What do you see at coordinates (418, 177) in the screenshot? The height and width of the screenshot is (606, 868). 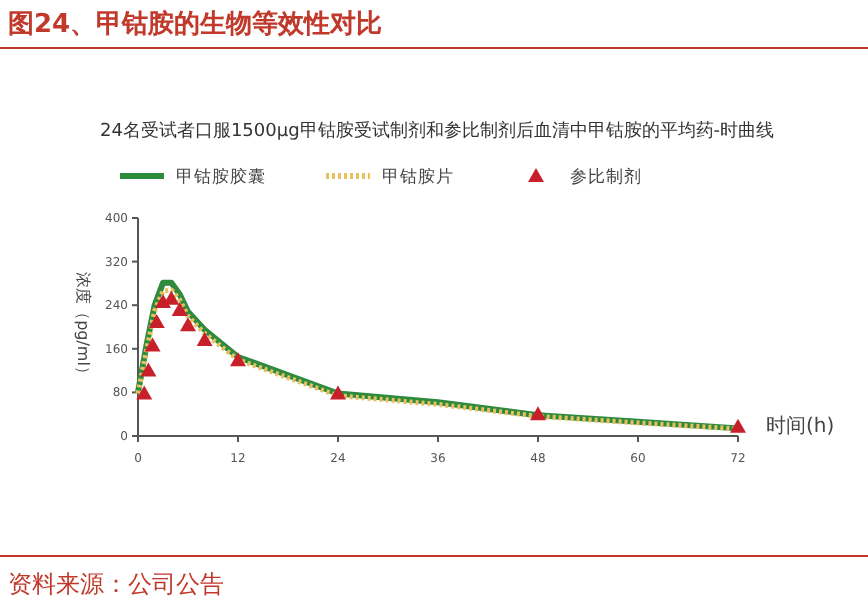 I see `legend-label: 甲钴胺片` at bounding box center [418, 177].